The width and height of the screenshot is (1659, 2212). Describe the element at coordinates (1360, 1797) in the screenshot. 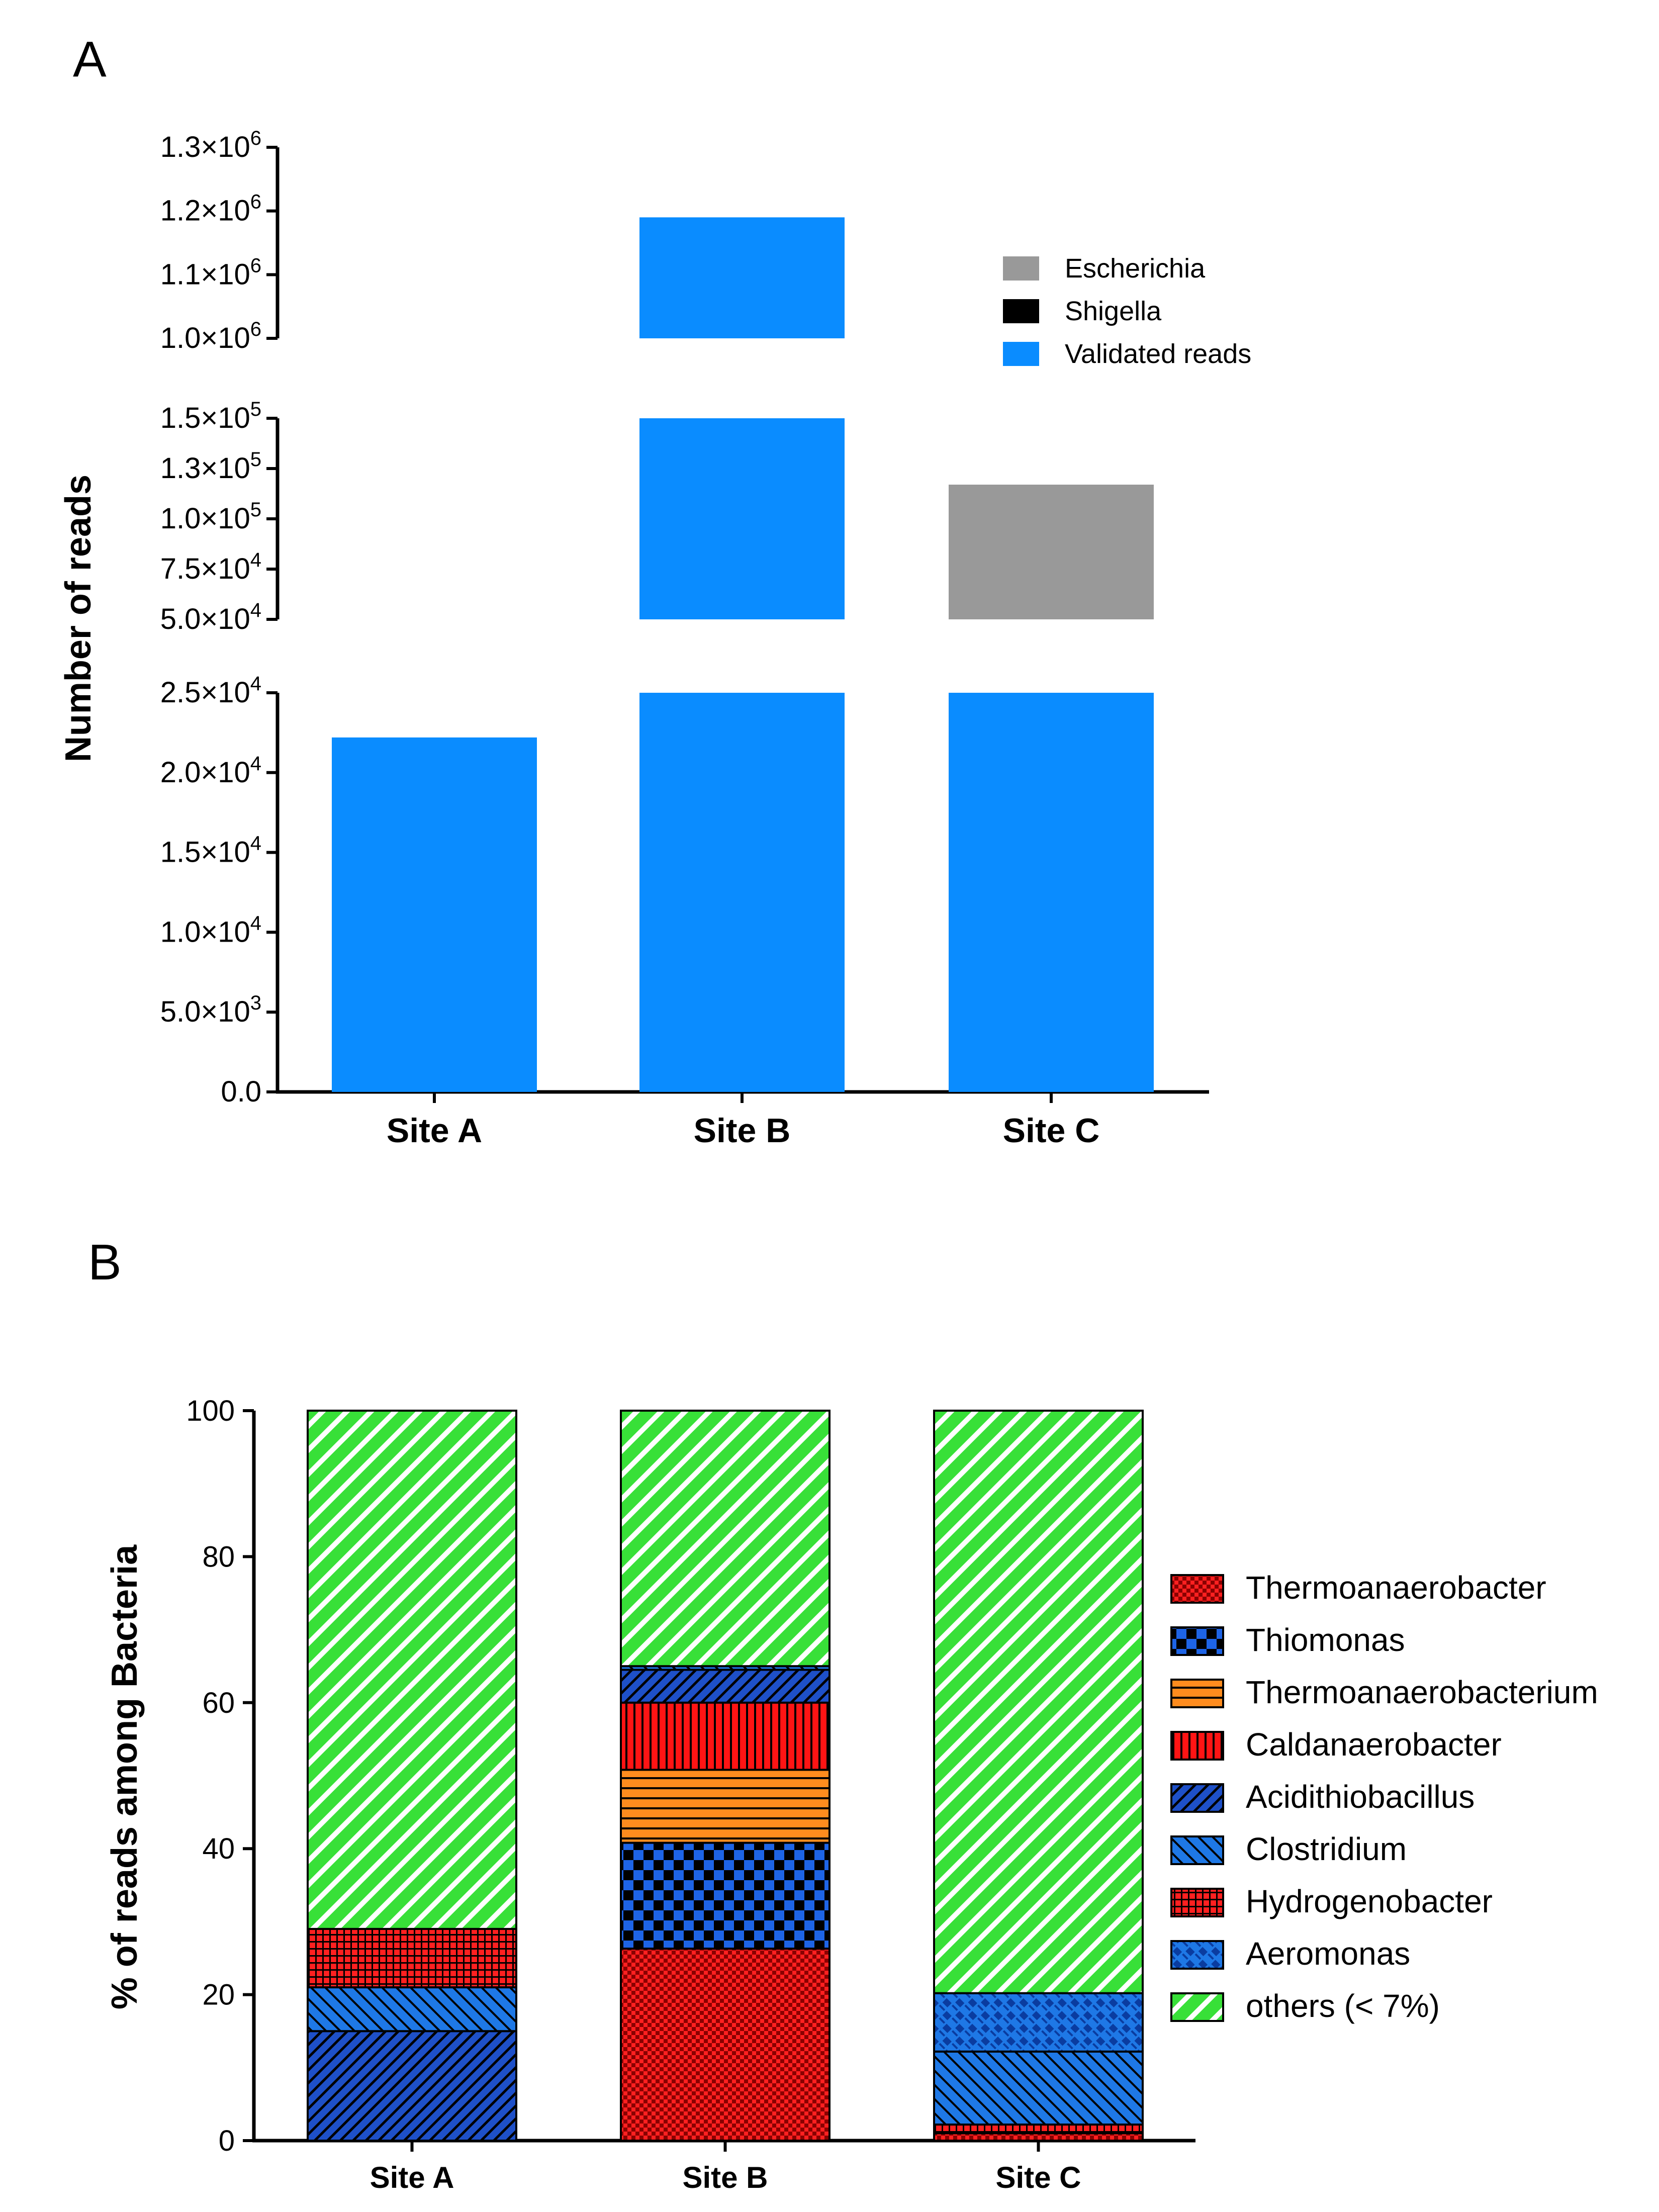

I see `legend-label-acidithiobacillus: Acidithiobacillus` at that location.